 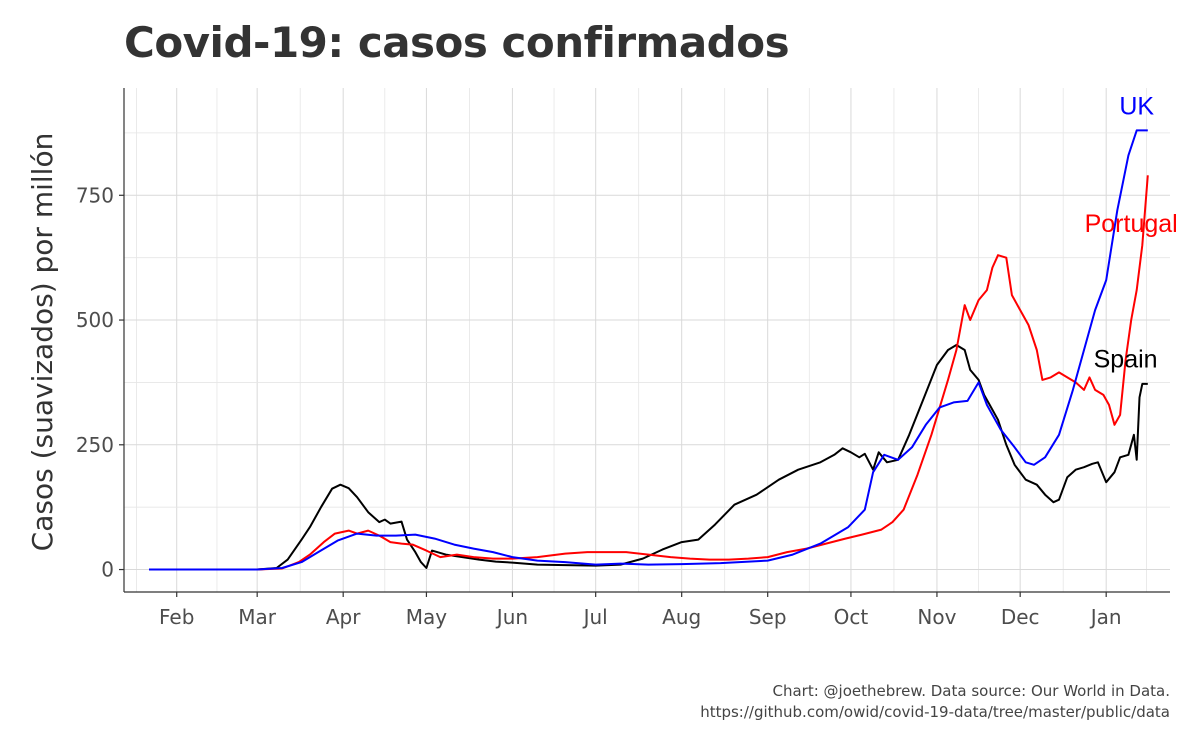 I want to click on series-label-uk: UK, so click(x=1136, y=107).